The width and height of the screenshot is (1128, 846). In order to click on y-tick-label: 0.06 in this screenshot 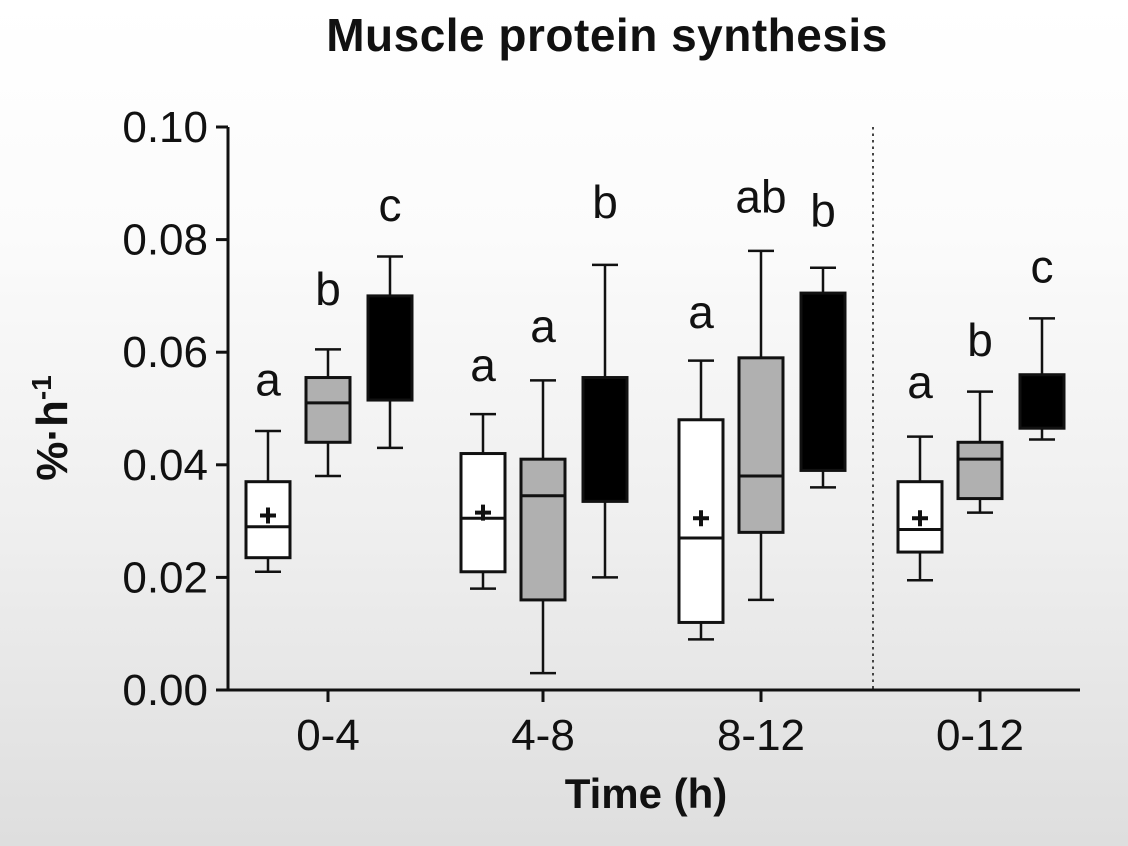, I will do `click(165, 352)`.